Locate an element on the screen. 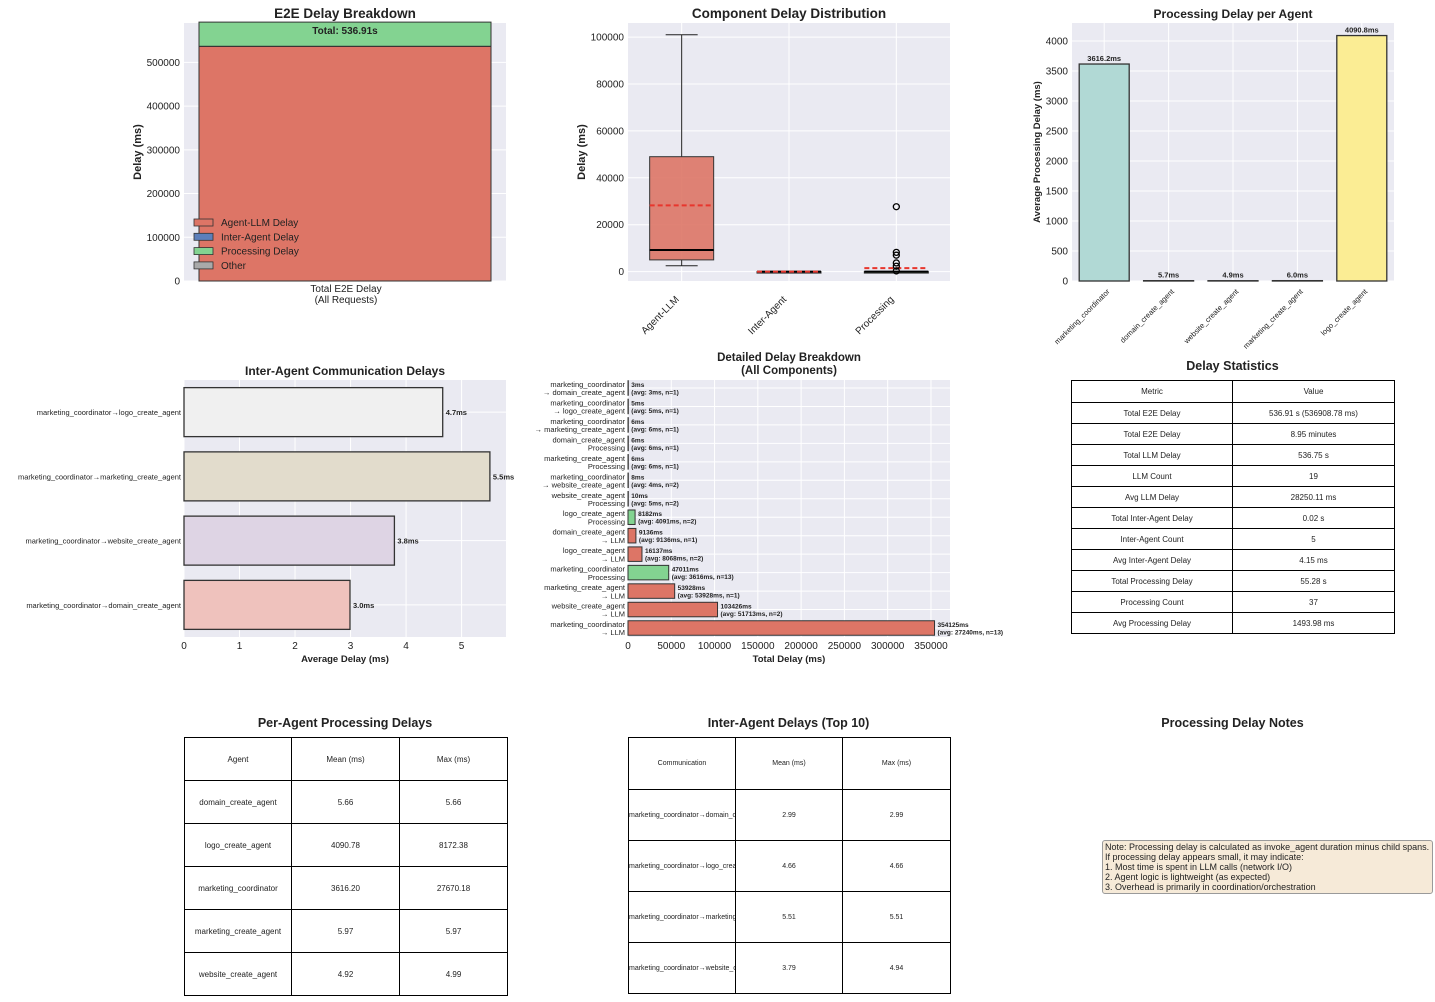 This screenshot has height=1002, width=1435. table-cell: marketing_coordinator is located at coordinates (238, 888).